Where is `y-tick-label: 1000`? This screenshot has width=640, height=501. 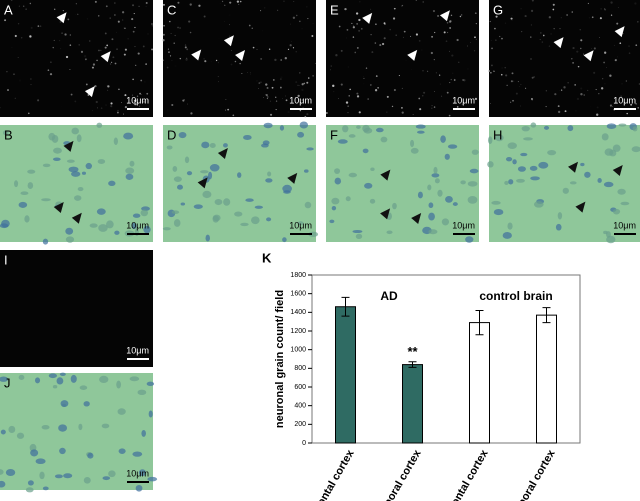 y-tick-label: 1000 is located at coordinates (298, 350).